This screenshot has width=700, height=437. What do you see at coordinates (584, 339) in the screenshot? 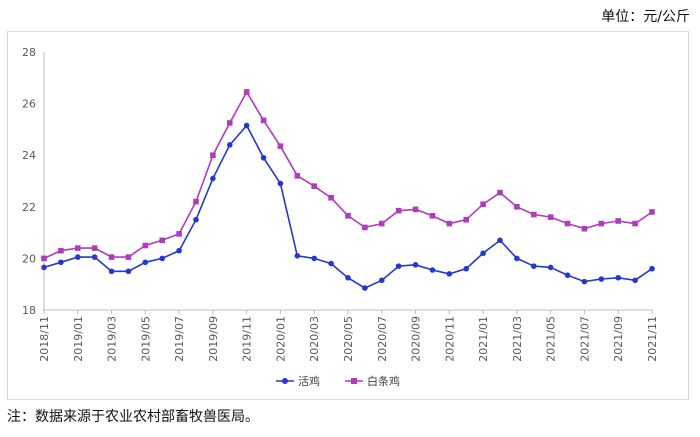
I see `x-tick-label: 2021/07` at bounding box center [584, 339].